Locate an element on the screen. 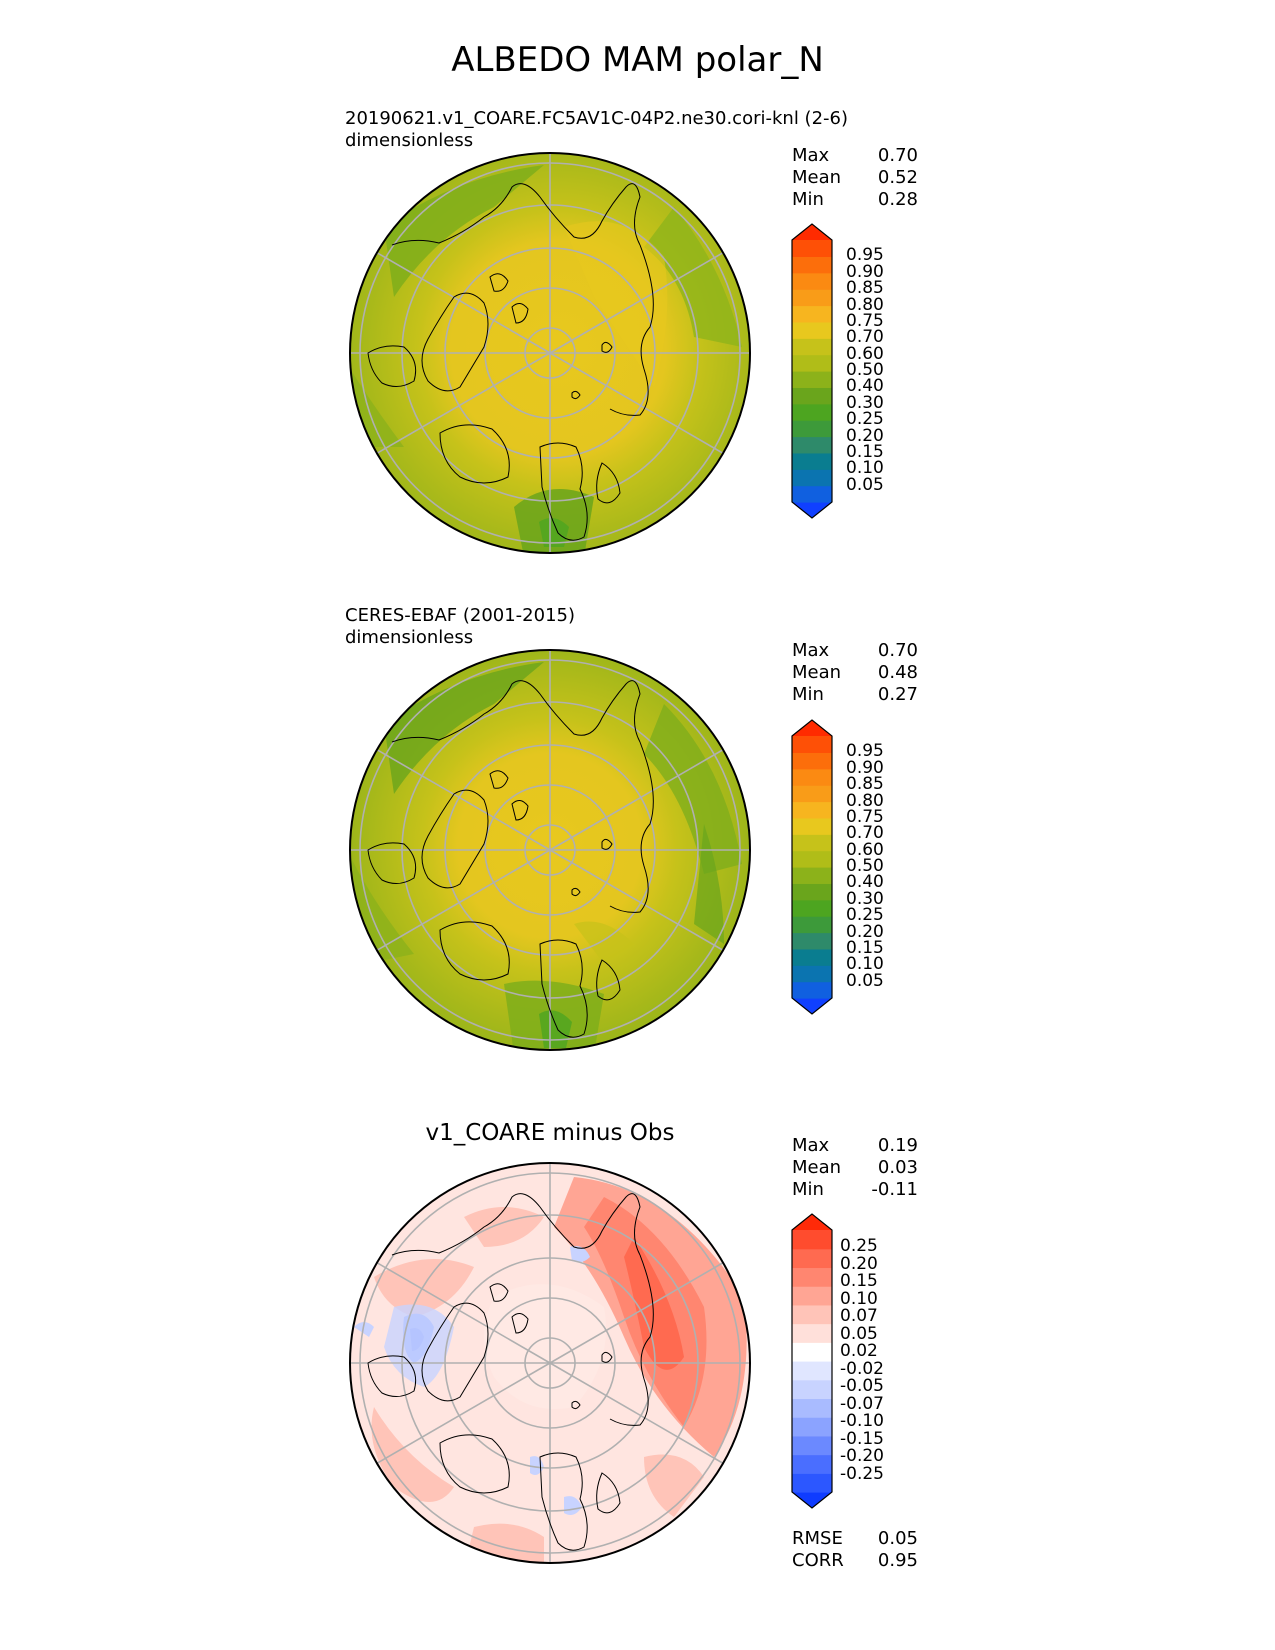 The height and width of the screenshot is (1650, 1275). colorbar-test is located at coordinates (812, 371).